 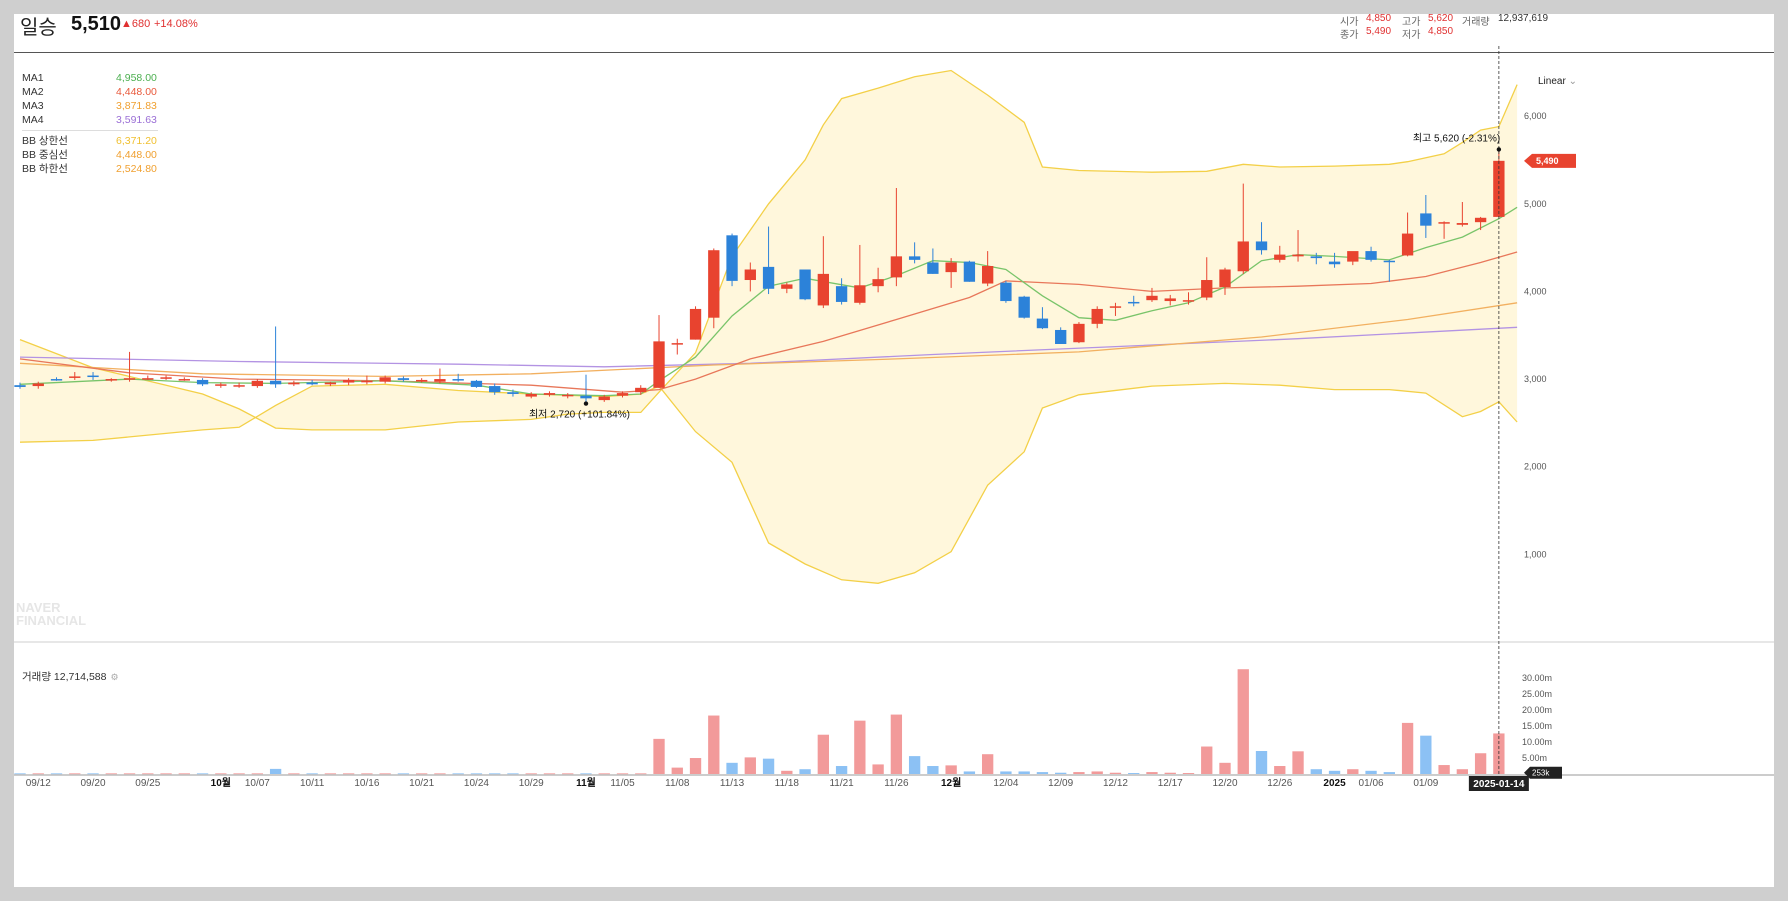 I want to click on legend-ma4: MA4 3,591.63, so click(x=92, y=120).